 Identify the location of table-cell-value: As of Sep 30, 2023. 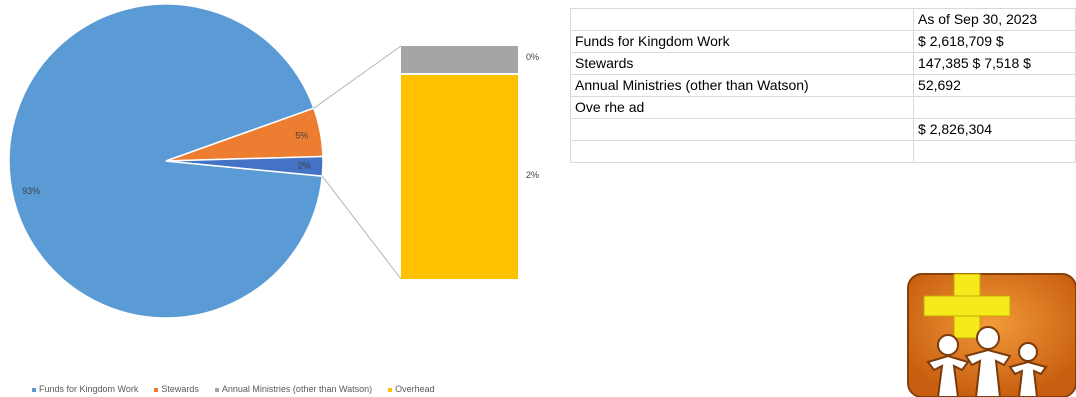
(994, 19).